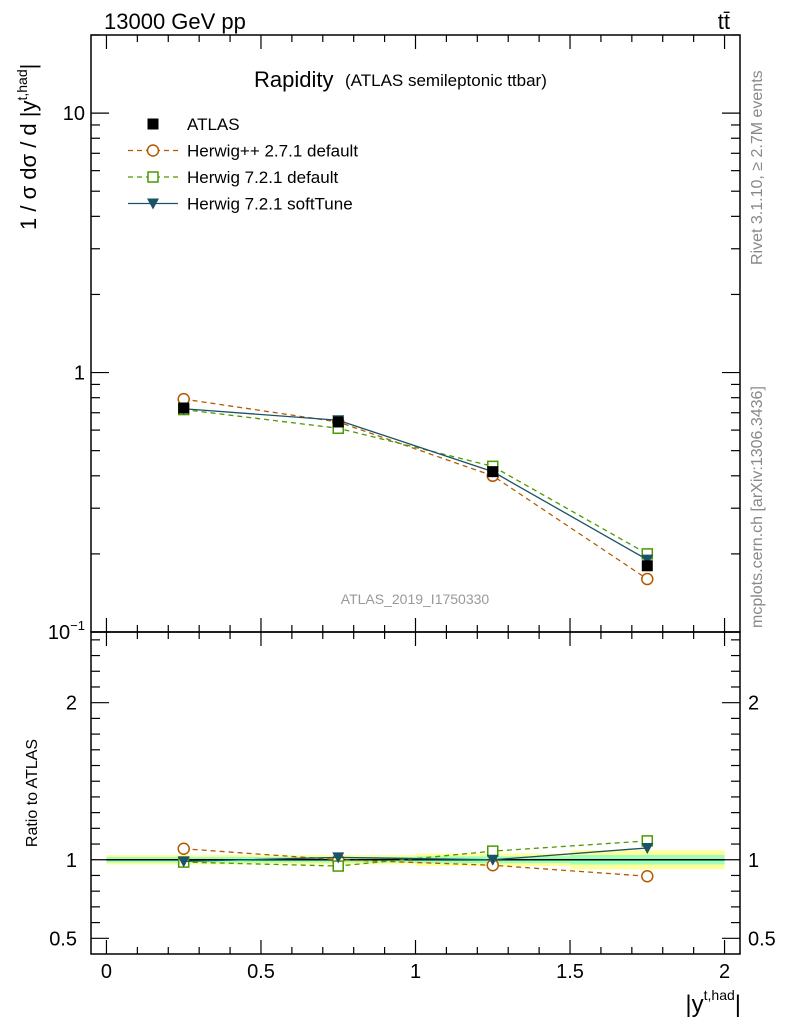 The height and width of the screenshot is (1024, 786). What do you see at coordinates (757, 507) in the screenshot?
I see `mcplots-label: mcplots.cern.ch [arXiv:1306.3436]` at bounding box center [757, 507].